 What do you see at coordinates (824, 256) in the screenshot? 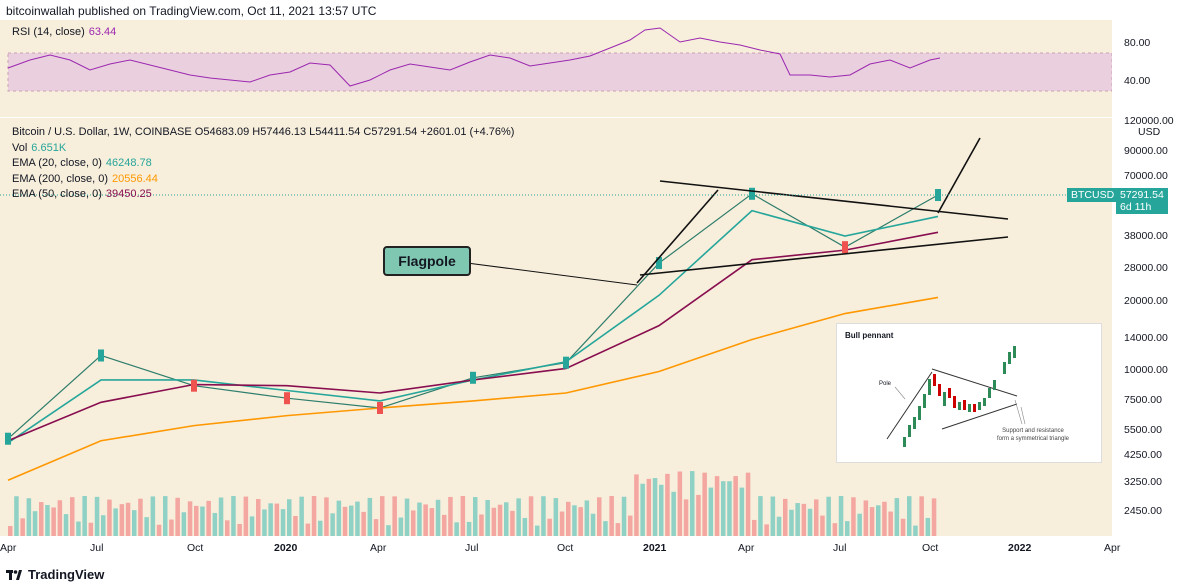
I see `pennant-support-line` at bounding box center [824, 256].